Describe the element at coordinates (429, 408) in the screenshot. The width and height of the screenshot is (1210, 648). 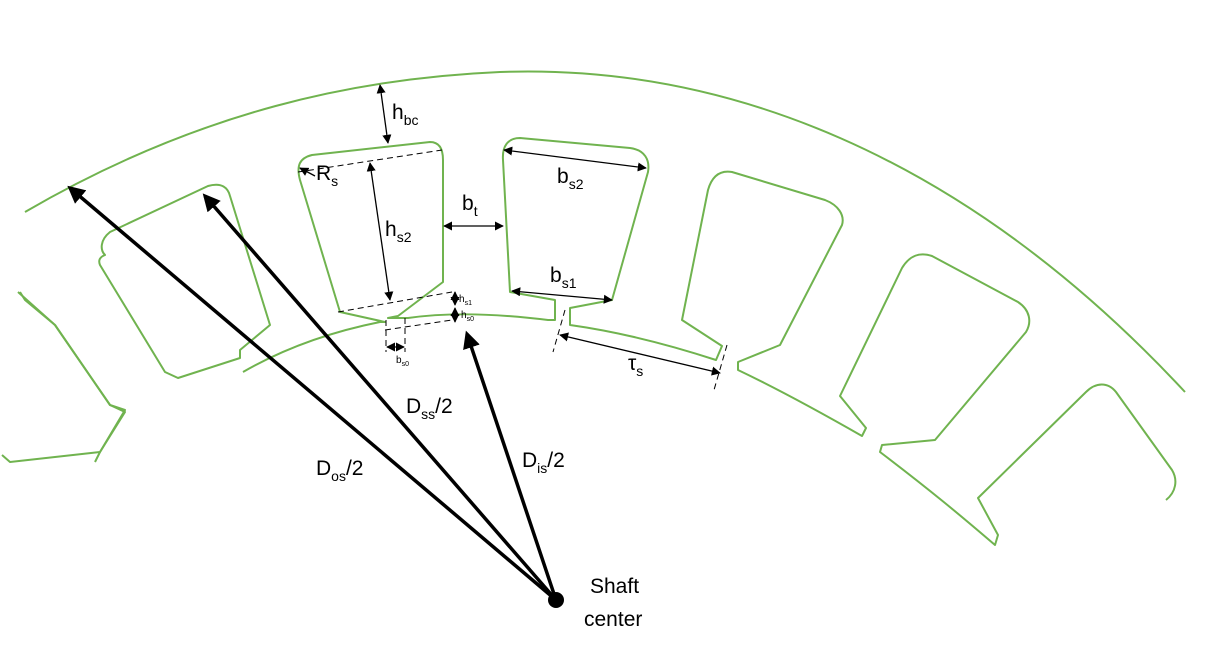
I see `dss-label: Dss/2` at that location.